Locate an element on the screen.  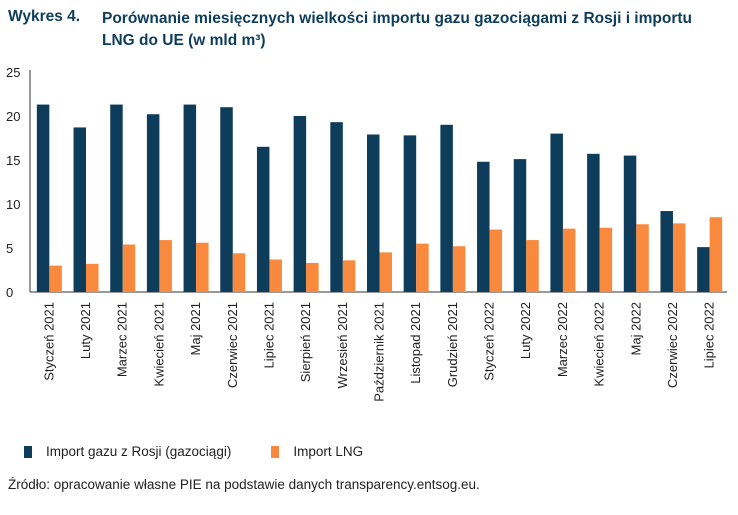
legend-swatch-lng is located at coordinates (275, 451).